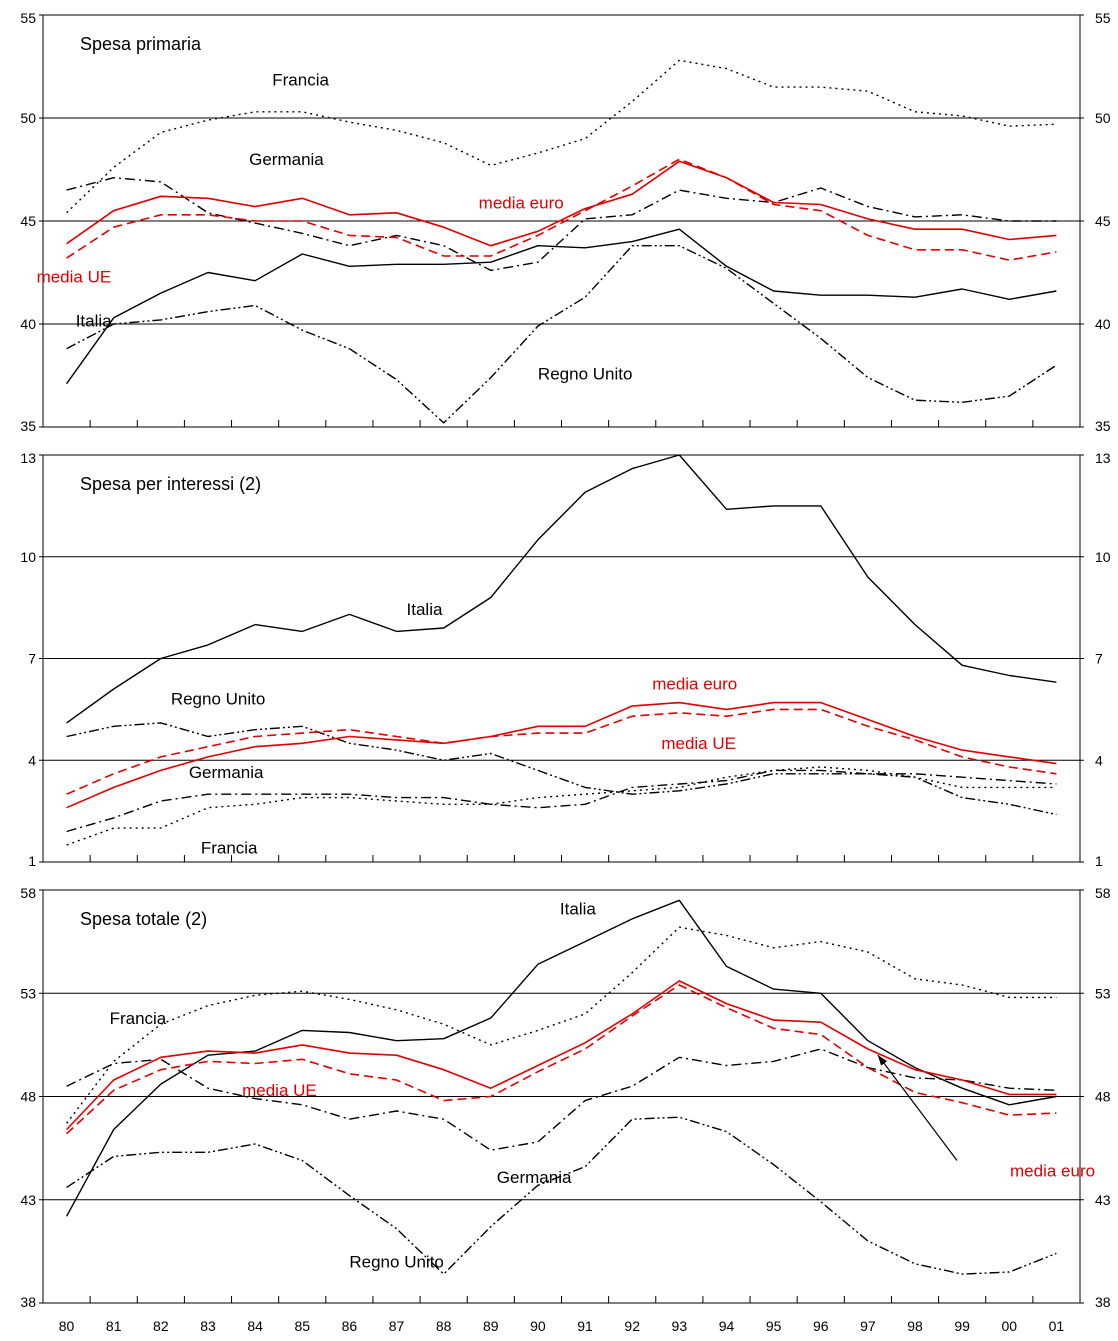  I want to click on y-tick-label-left: 43, so click(28, 1200).